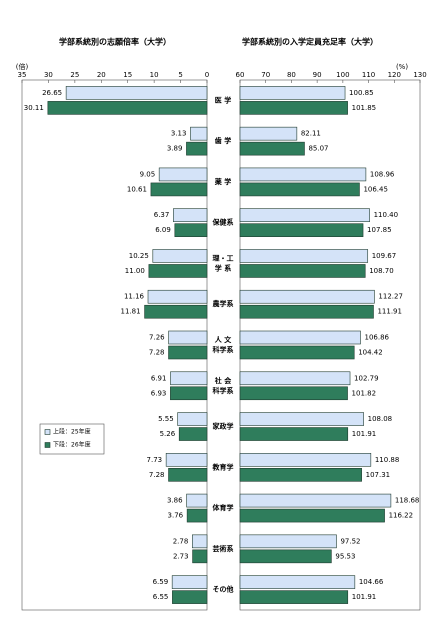 This screenshot has width=438, height=620. What do you see at coordinates (370, 353) in the screenshot?
I see `value-label: 104.42` at bounding box center [370, 353].